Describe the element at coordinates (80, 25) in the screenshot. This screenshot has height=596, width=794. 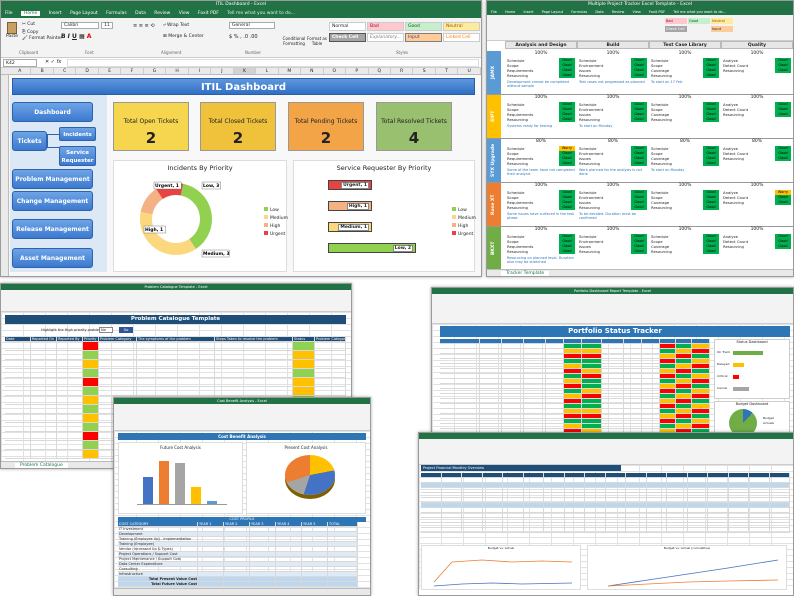
I see `font-name-select: Calibri` at that location.